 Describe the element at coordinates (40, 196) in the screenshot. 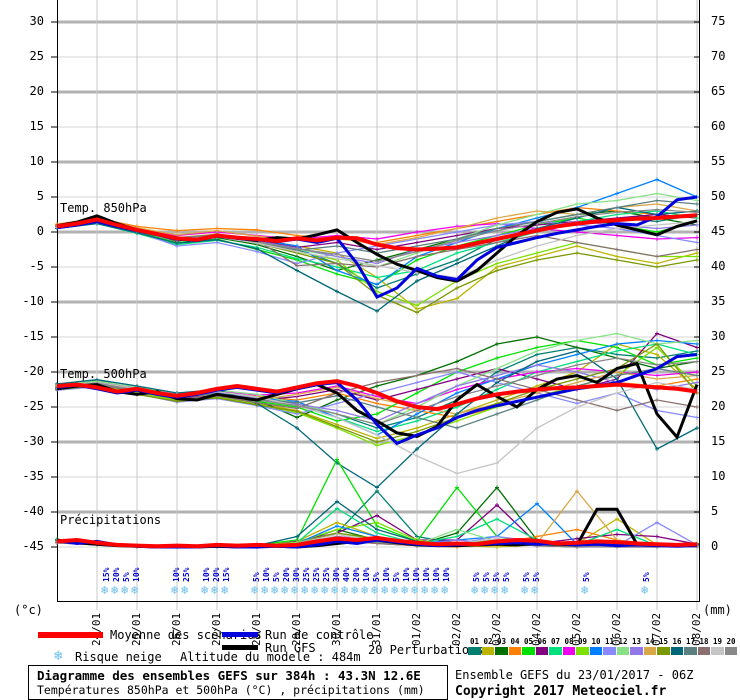

I see `left-axis-tick: 5` at that location.